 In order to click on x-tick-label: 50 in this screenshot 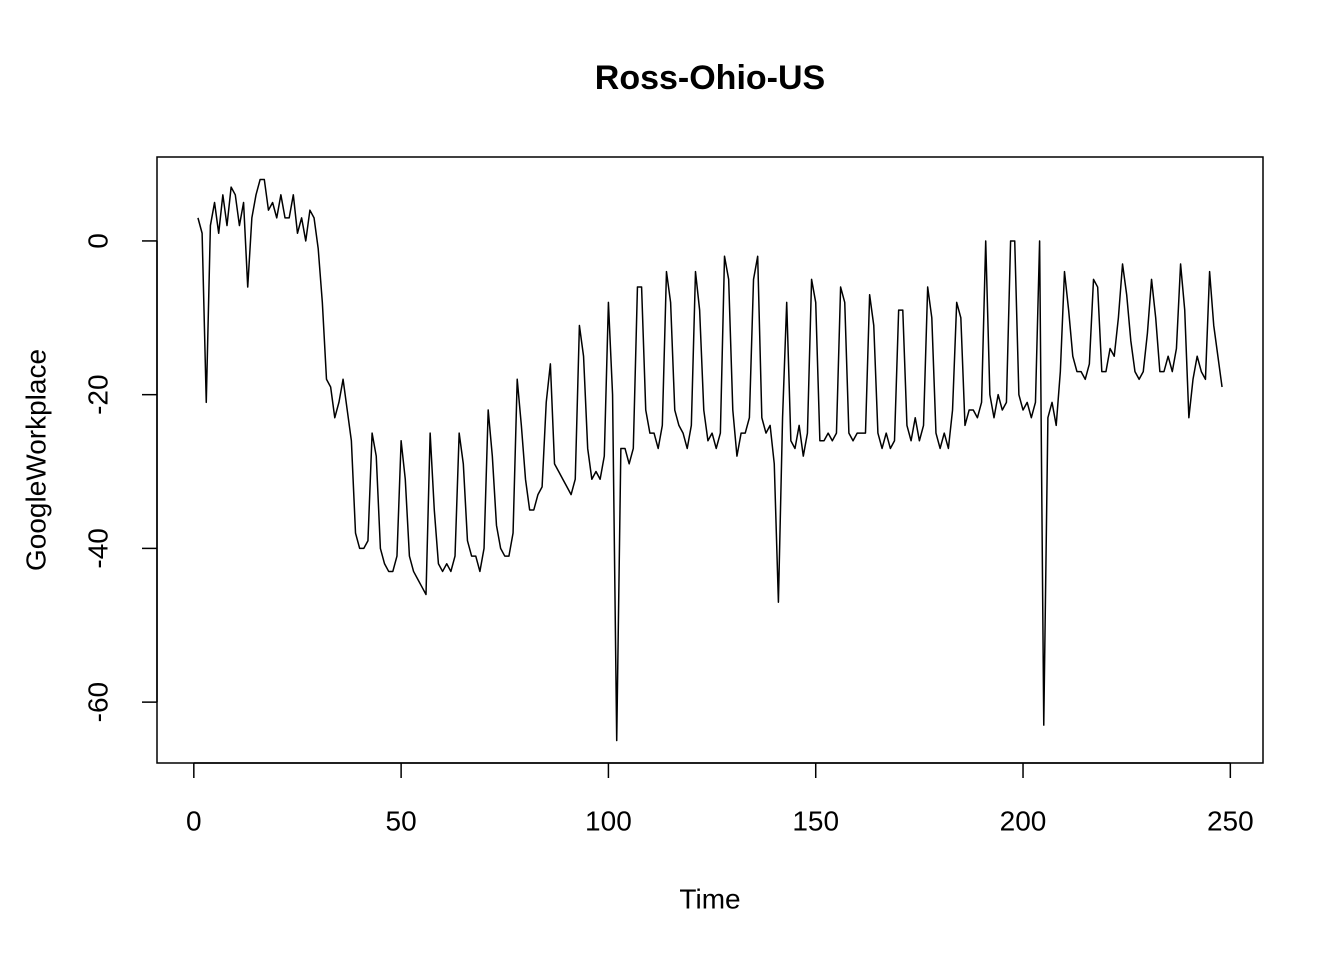, I will do `click(401, 820)`.